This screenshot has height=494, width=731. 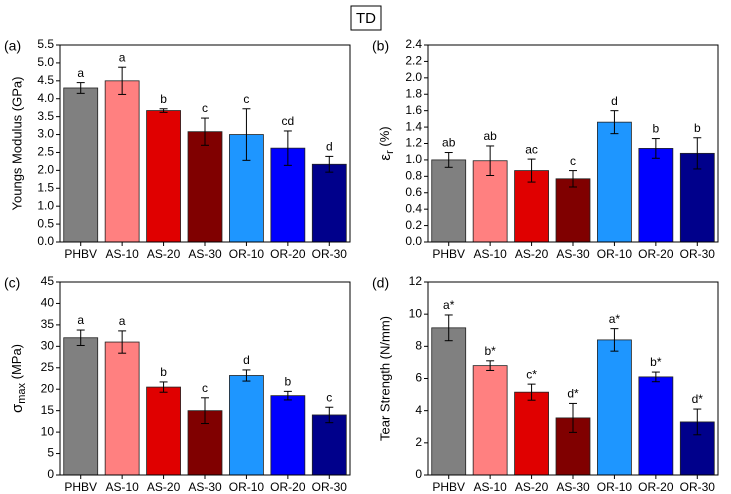 I want to click on x-tick-label: PHBV, so click(x=448, y=487).